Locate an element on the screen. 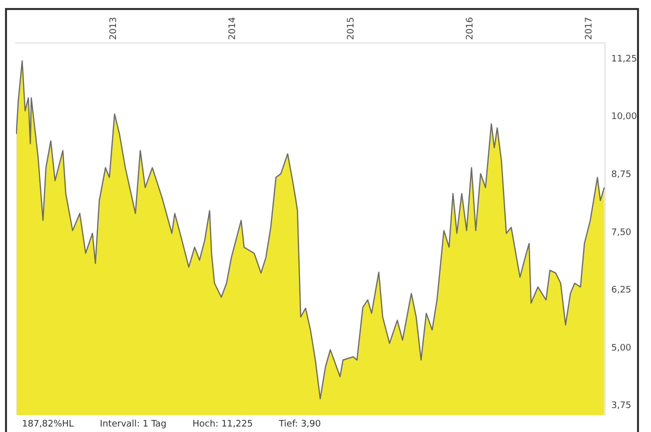 The height and width of the screenshot is (432, 651). y-tick-label: 11,25 is located at coordinates (624, 59).